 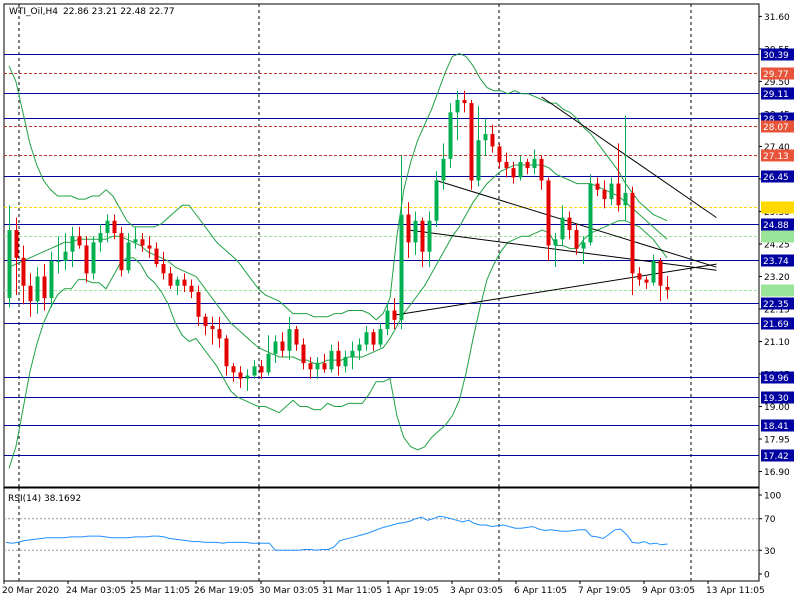 I want to click on time-tick-label: 13 Apr 11:05, so click(x=735, y=591).